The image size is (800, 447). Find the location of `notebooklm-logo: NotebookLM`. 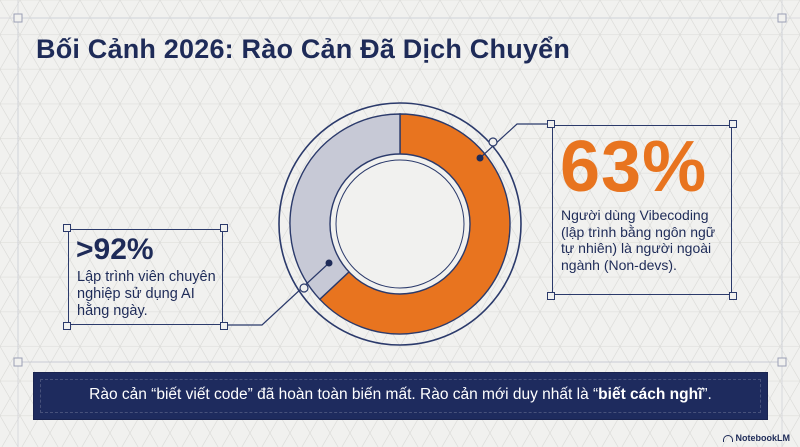

notebooklm-logo: NotebookLM is located at coordinates (756, 438).